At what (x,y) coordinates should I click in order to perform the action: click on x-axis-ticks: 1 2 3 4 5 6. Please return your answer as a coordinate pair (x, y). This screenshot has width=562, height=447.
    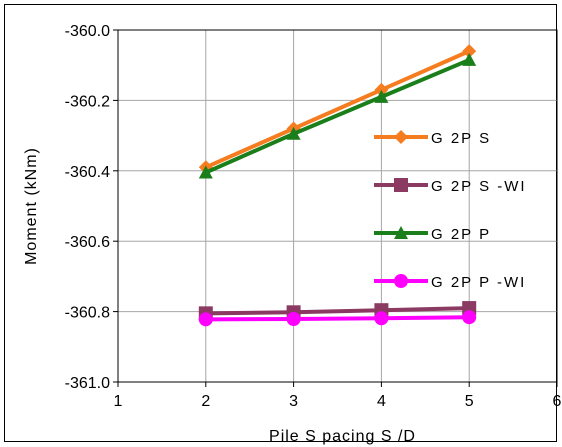
    Looking at the image, I should click on (338, 396).